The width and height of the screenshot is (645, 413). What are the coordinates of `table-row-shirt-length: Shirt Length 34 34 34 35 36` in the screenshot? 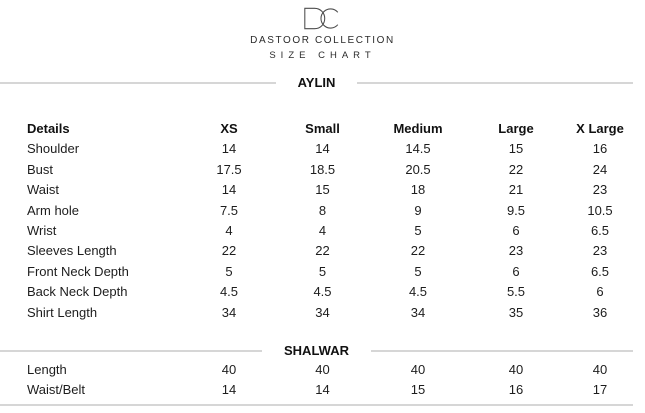 It's located at (331, 313).